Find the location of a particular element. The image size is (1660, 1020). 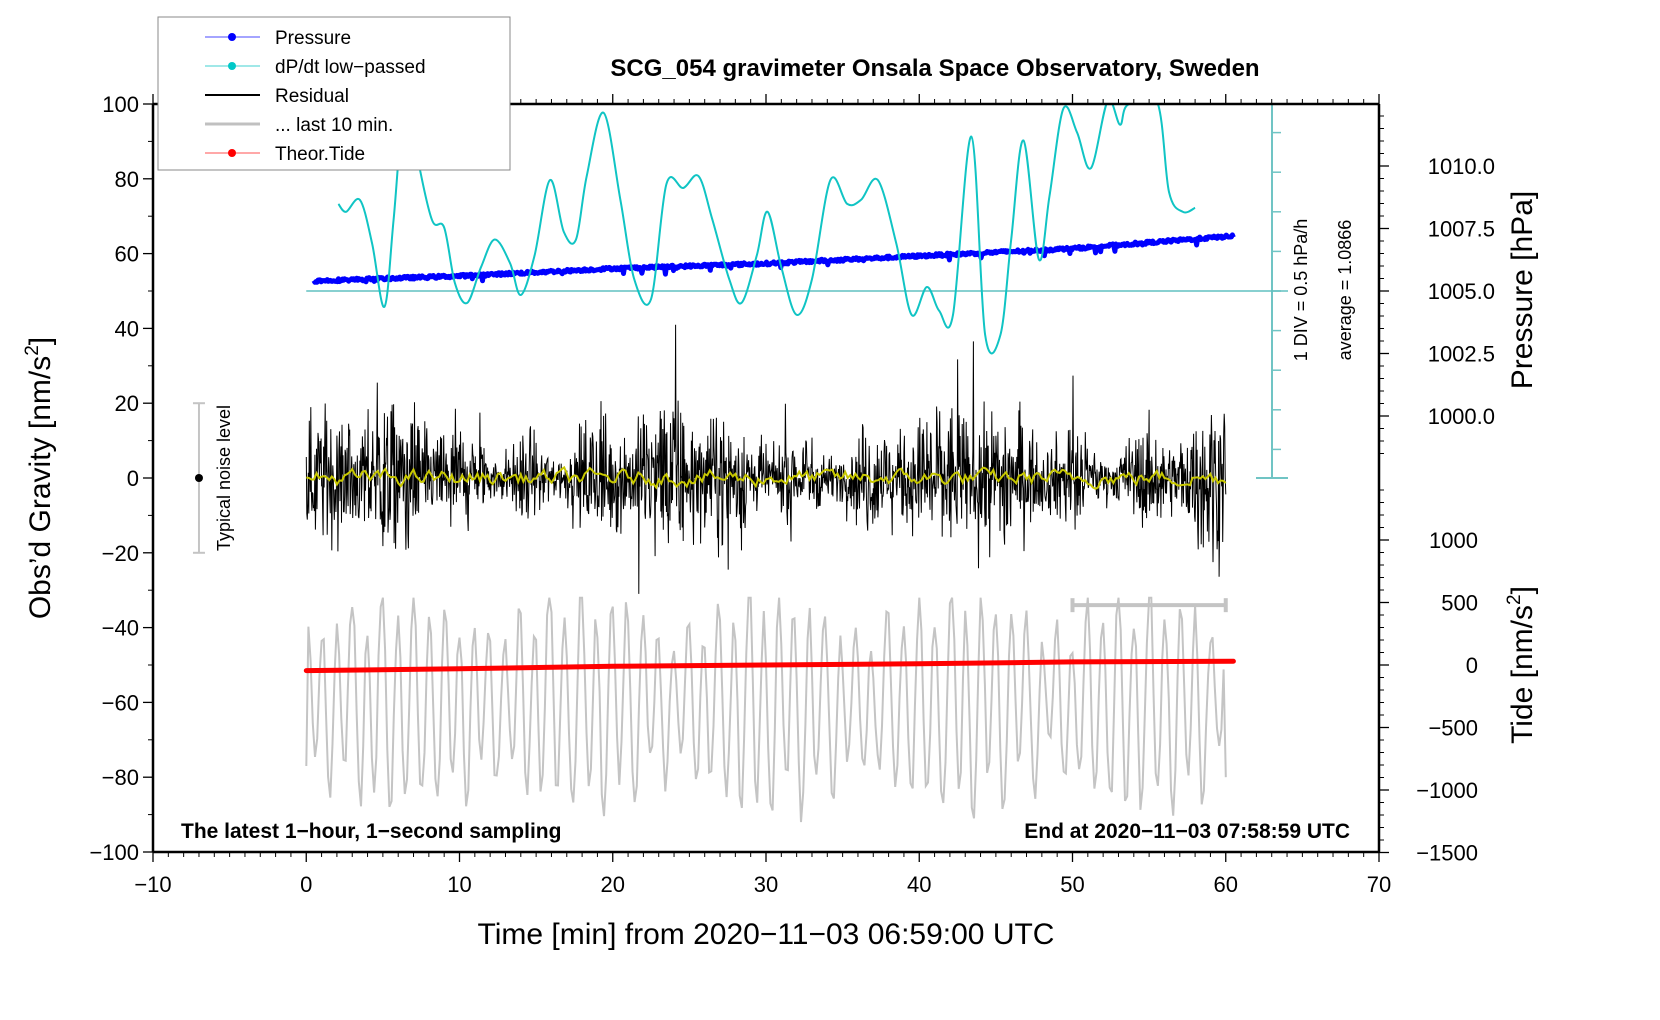

annotation-end-time: End at 2020−11−03 07:58:59 UTC is located at coordinates (1187, 831).